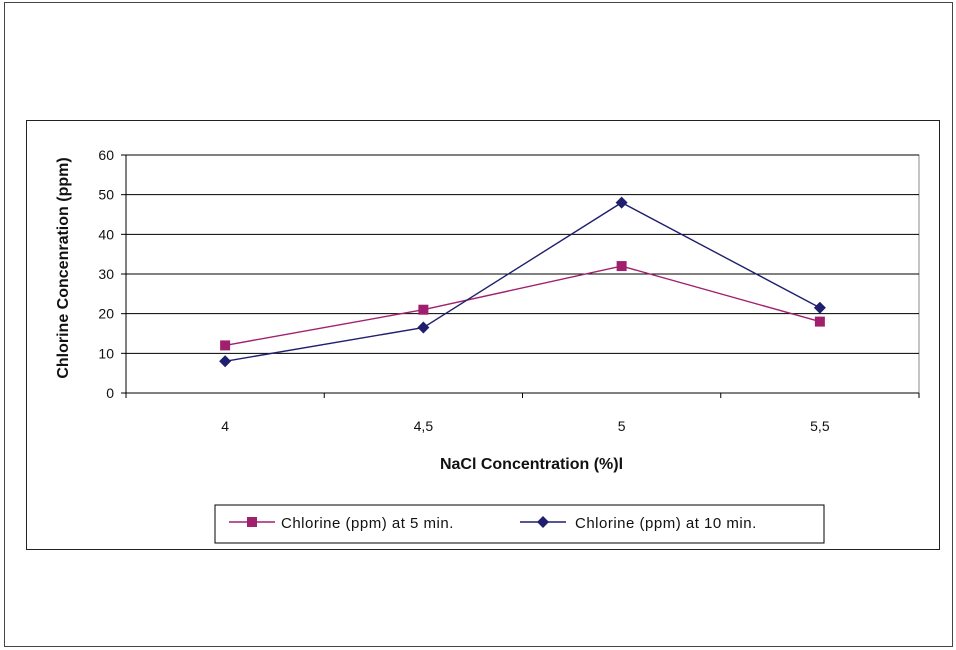 This screenshot has width=956, height=650. What do you see at coordinates (523, 306) in the screenshot?
I see `series-line` at bounding box center [523, 306].